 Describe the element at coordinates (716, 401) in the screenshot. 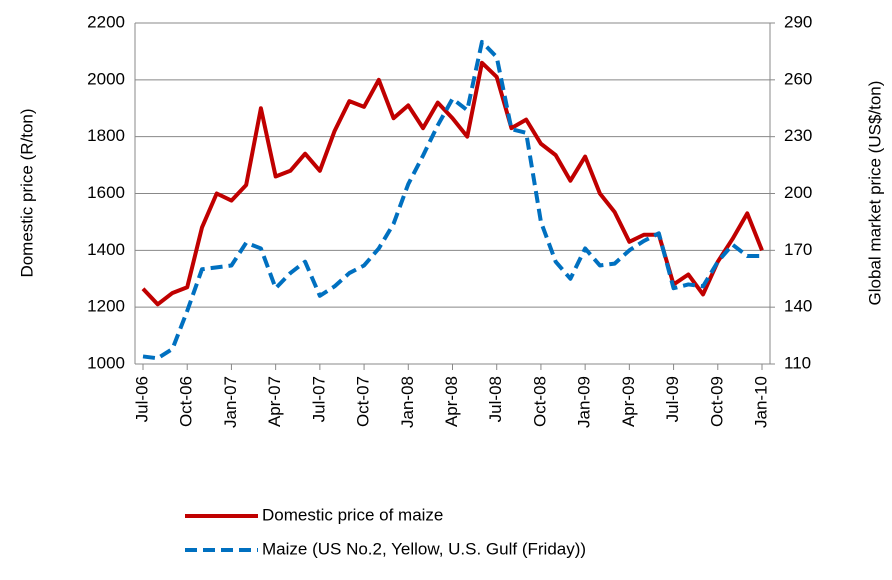

I see `x-tick-label: Oct-09` at that location.